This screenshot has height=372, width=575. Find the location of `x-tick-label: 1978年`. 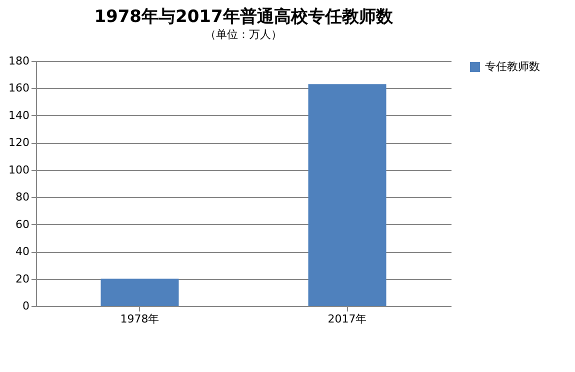

x-tick-label: 1978年 is located at coordinates (140, 319).